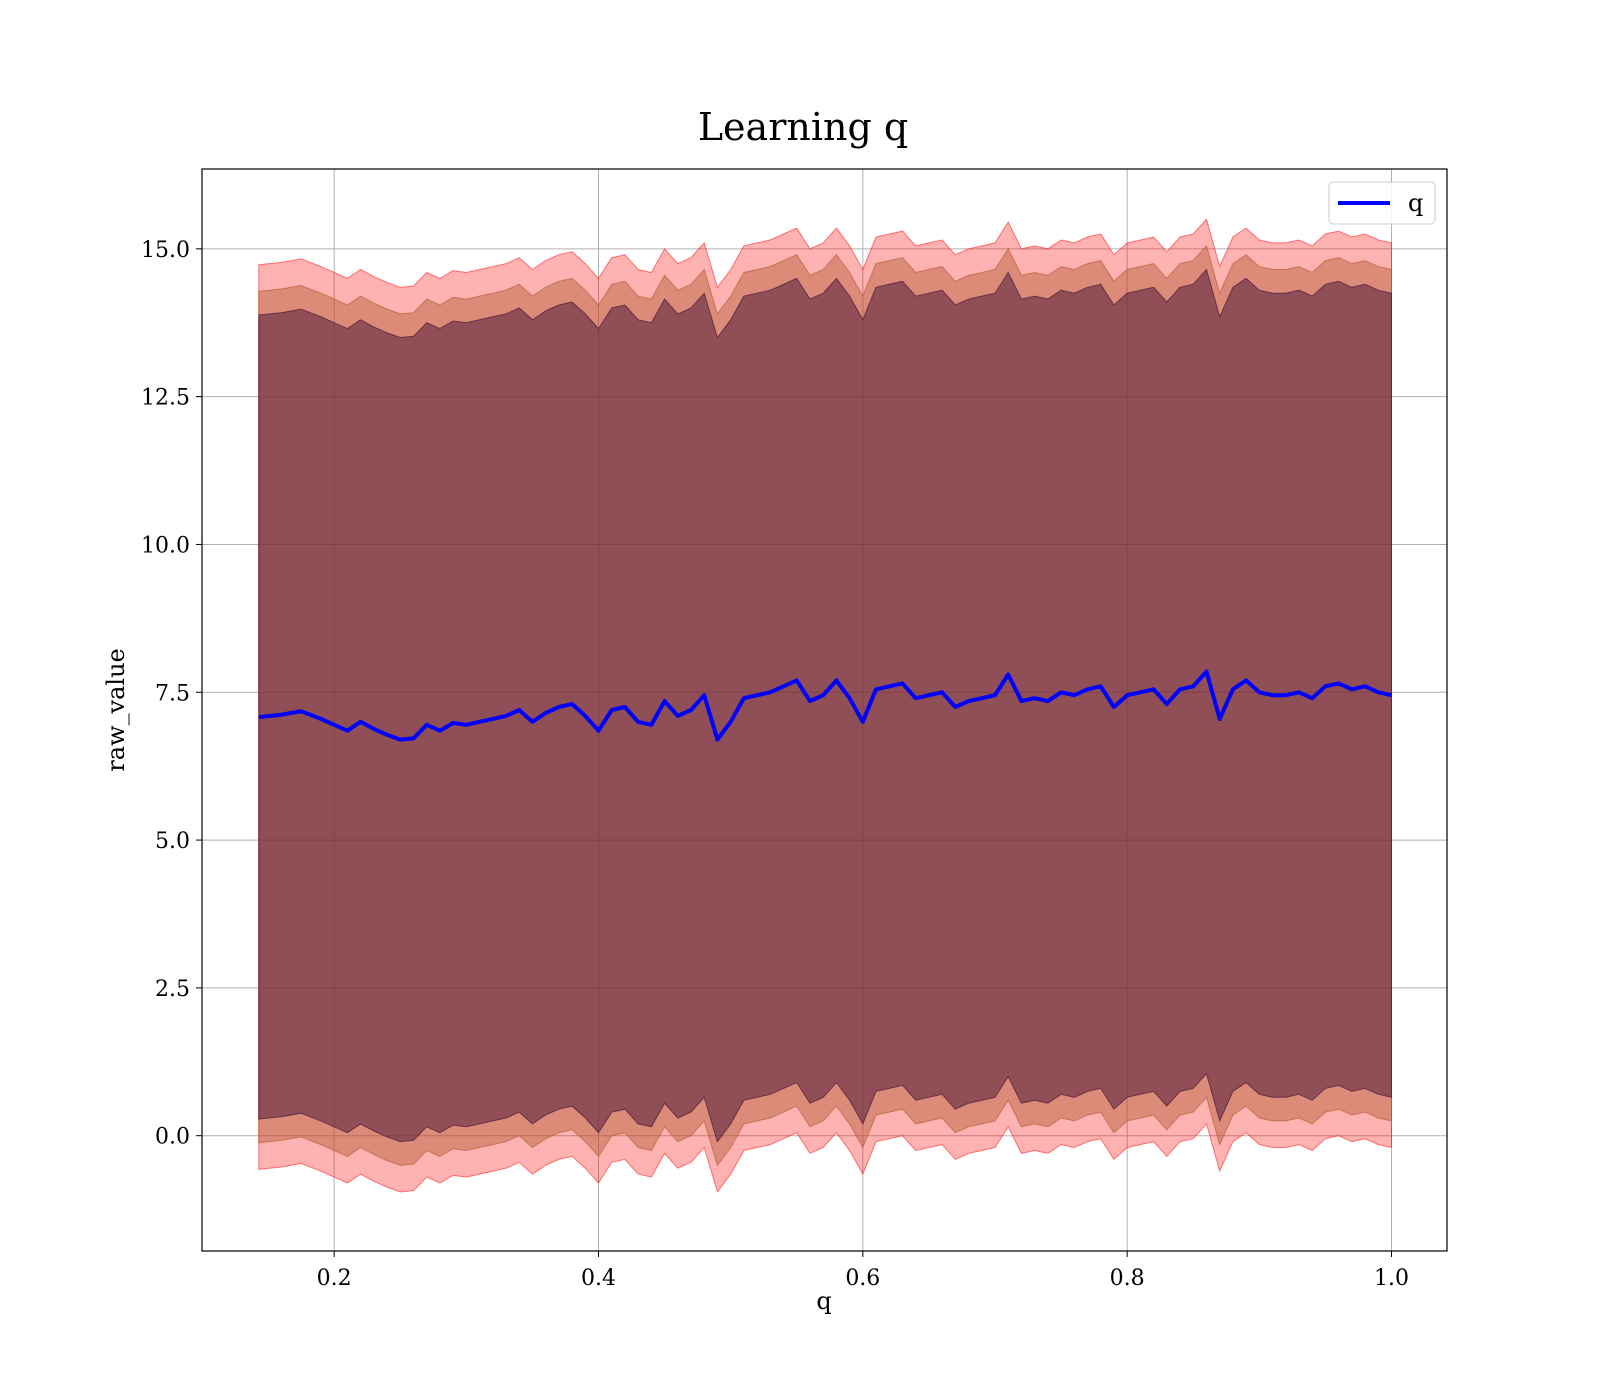 The image size is (1600, 1400). I want to click on series-lines, so click(825, 705).